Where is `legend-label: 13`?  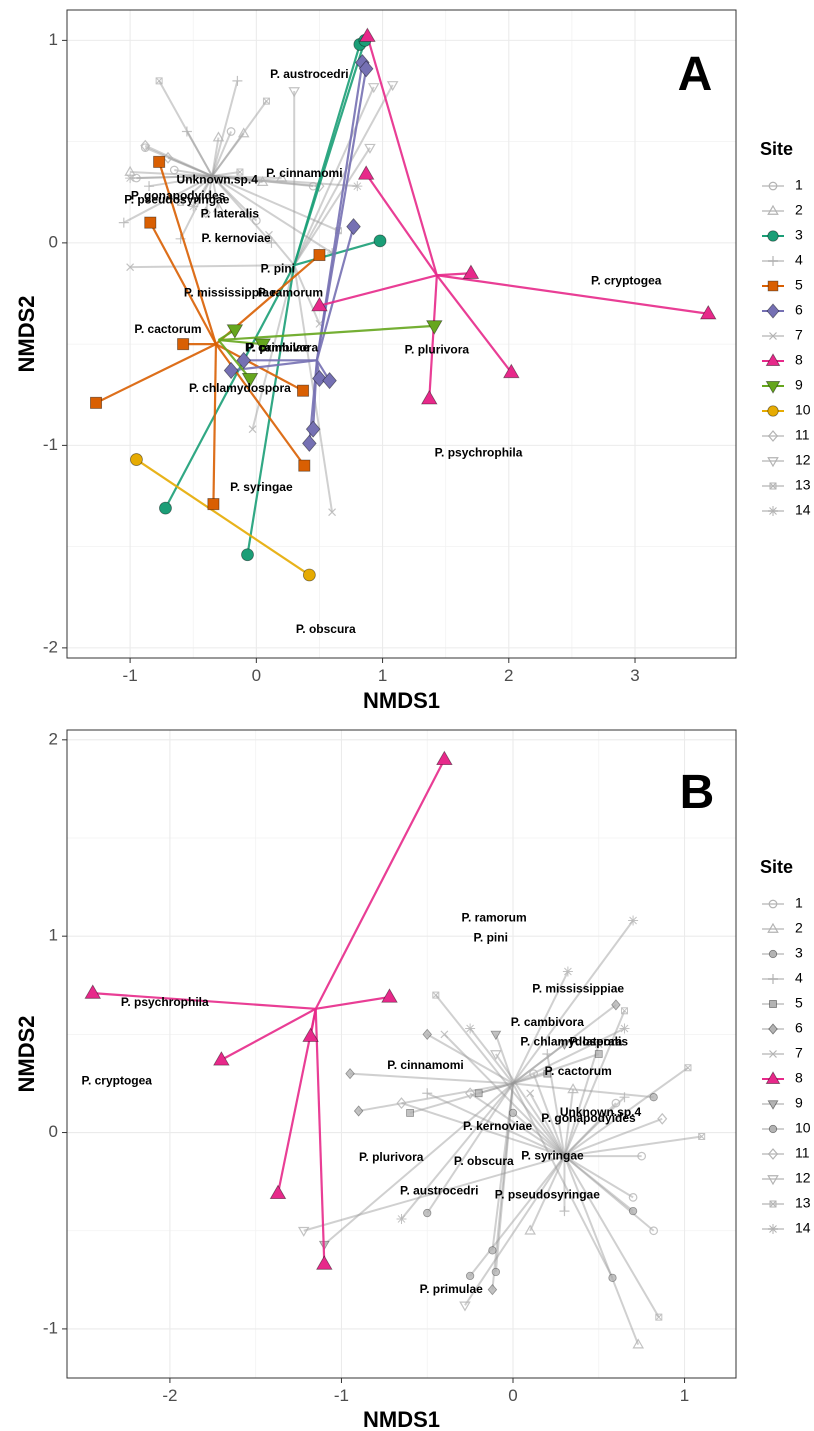
legend-label: 13 is located at coordinates (803, 485).